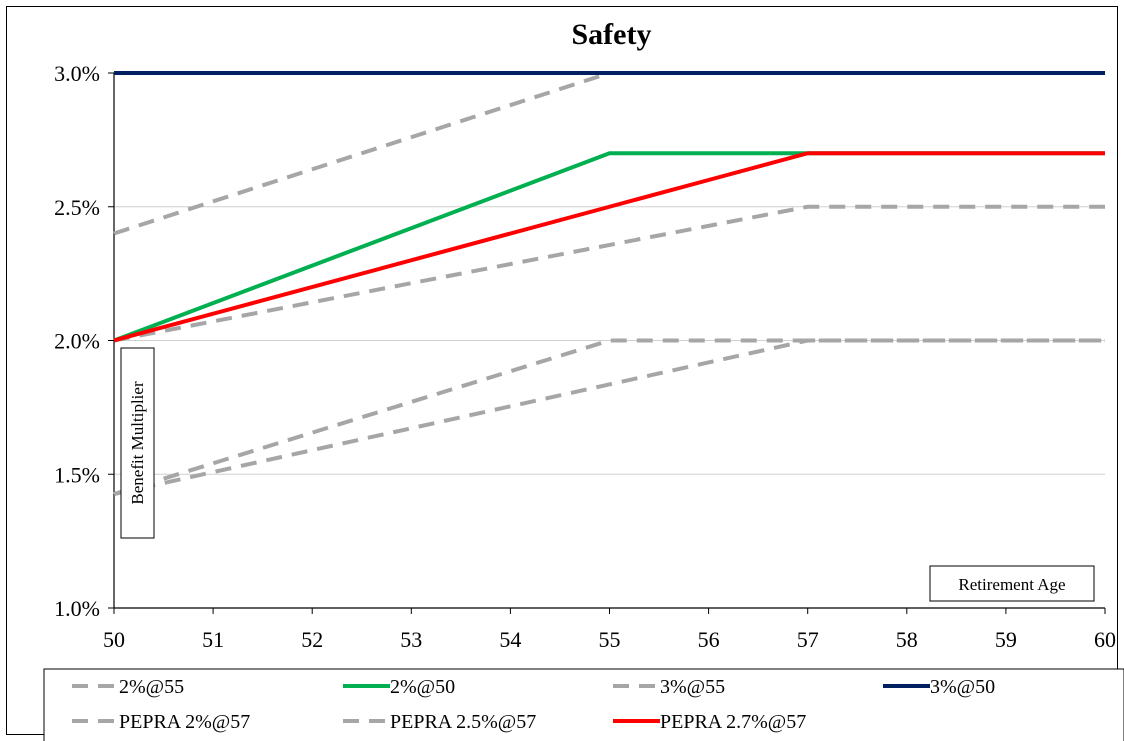 Image resolution: width=1124 pixels, height=741 pixels. Describe the element at coordinates (907, 639) in the screenshot. I see `x-tick-label: 58` at that location.